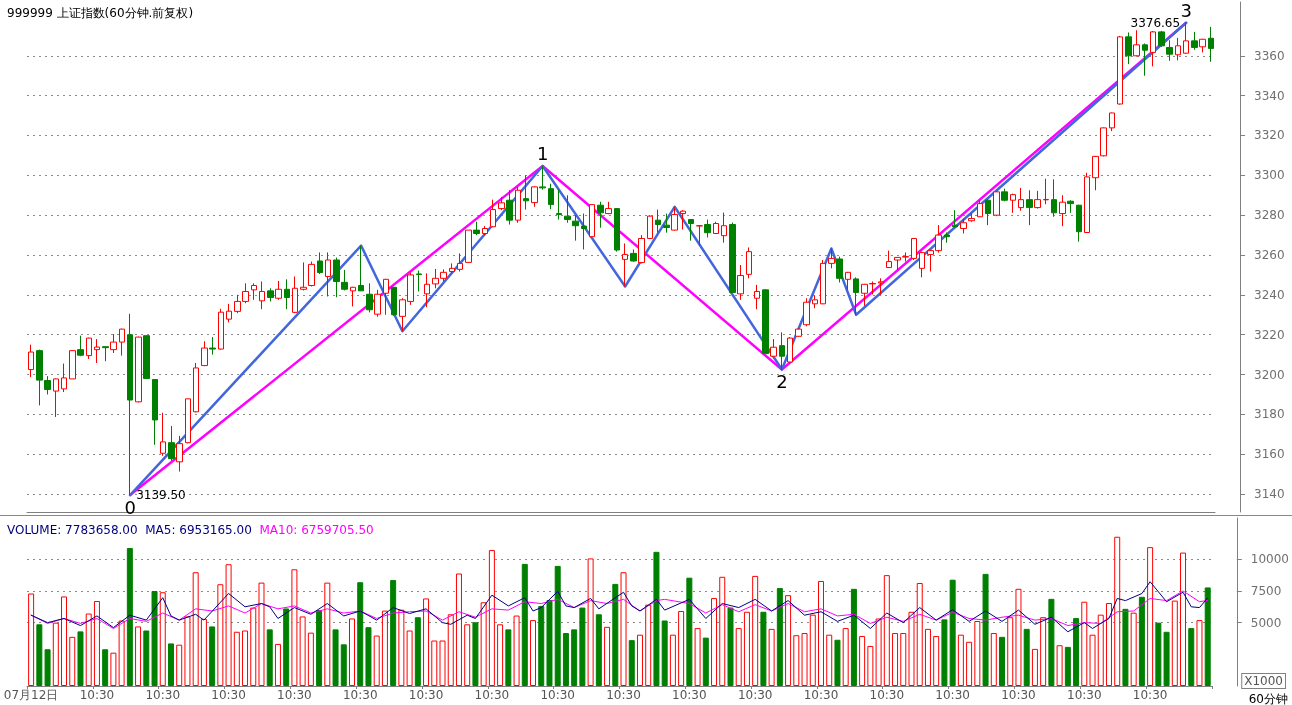  What do you see at coordinates (542, 154) in the screenshot?
I see `annotation: 1` at bounding box center [542, 154].